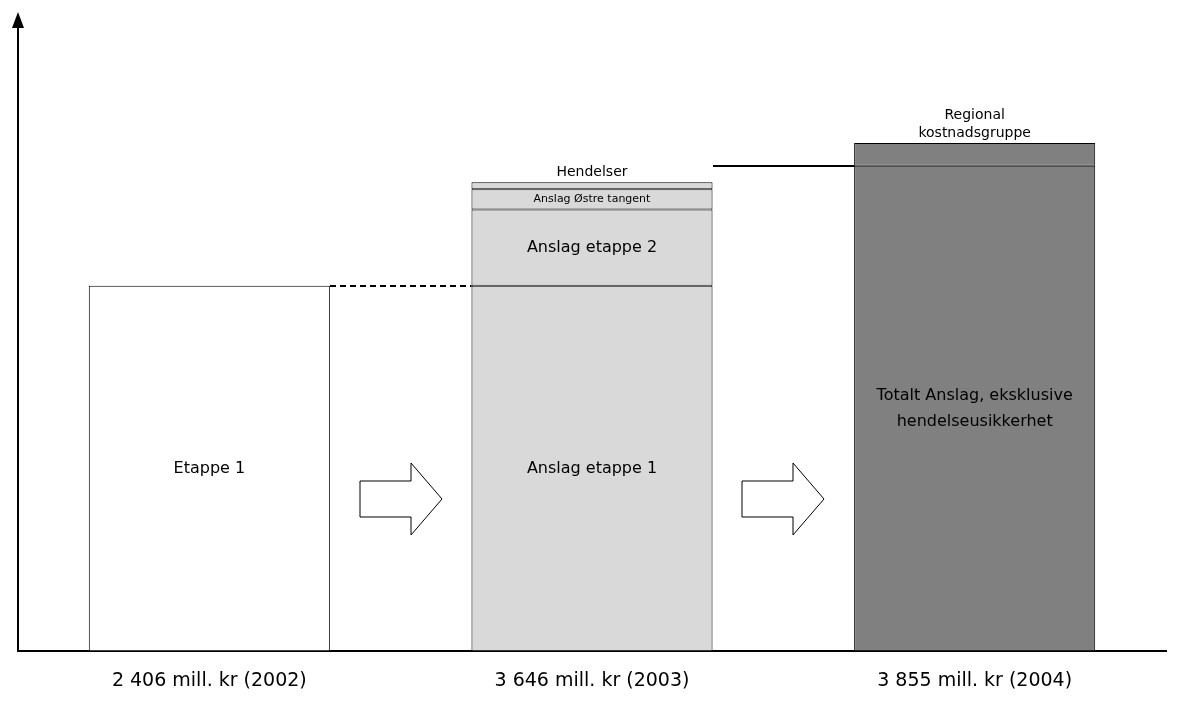  What do you see at coordinates (209, 678) in the screenshot?
I see `x-tick-label: 2 406 mill. kr (2002)` at bounding box center [209, 678].